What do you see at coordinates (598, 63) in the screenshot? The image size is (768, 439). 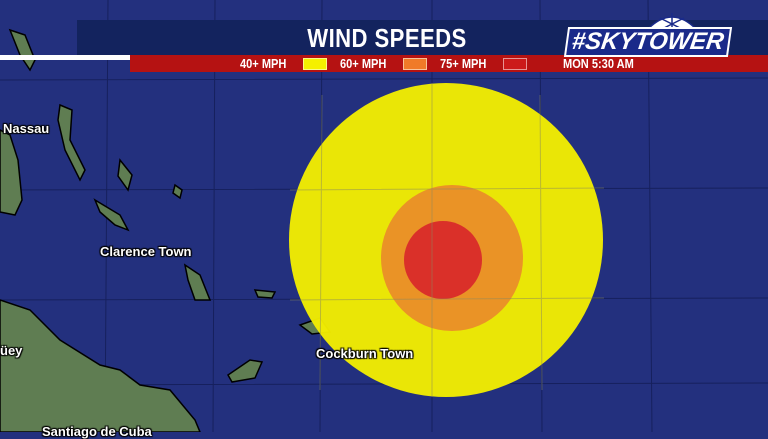 I see `timestamp: MON 5:30 AM` at bounding box center [598, 63].